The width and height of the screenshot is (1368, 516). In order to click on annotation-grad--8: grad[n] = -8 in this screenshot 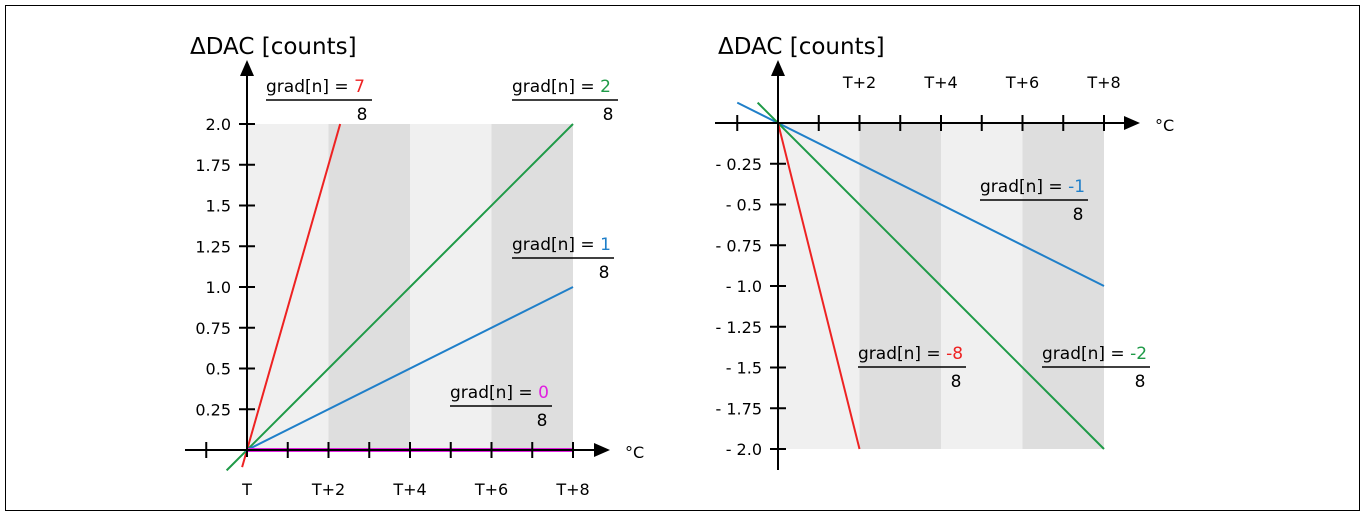, I will do `click(910, 354)`.